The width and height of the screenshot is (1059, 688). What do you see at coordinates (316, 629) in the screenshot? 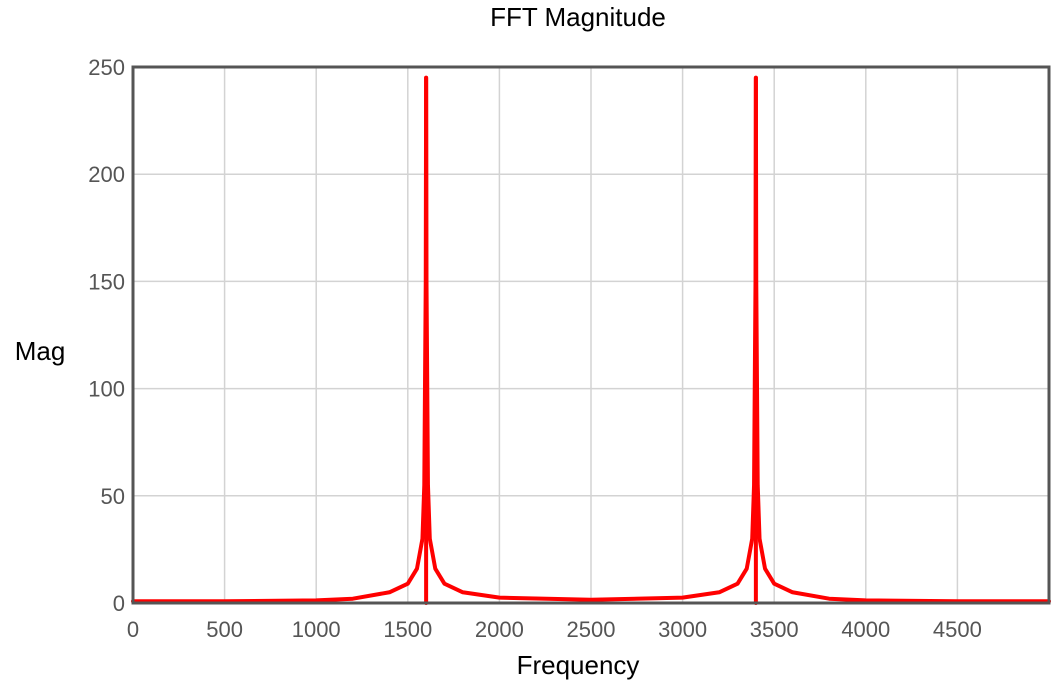
I see `x-tick-label-2: 1000` at bounding box center [316, 629].